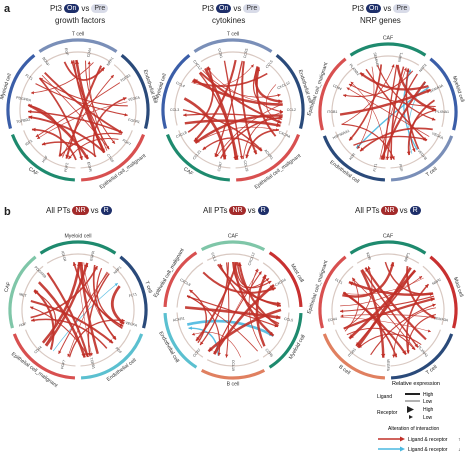 Image resolution: width=467 pixels, height=457 pixels. I want to click on gene-label: CXCL8, so click(185, 282).